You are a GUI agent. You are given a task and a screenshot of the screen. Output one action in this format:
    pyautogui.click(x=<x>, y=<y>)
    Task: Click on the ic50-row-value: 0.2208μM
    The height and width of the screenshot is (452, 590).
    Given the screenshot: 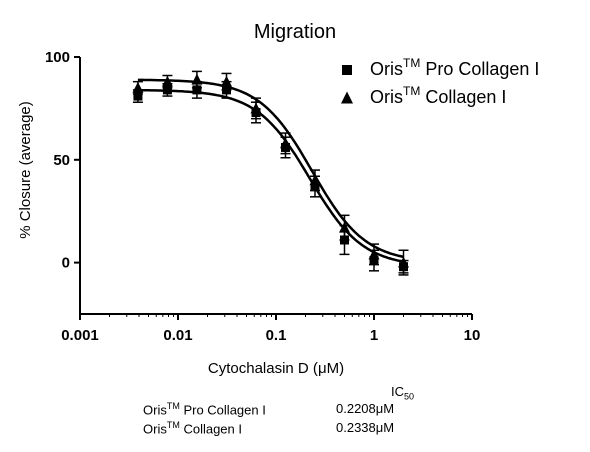 What is the action you would take?
    pyautogui.click(x=365, y=408)
    